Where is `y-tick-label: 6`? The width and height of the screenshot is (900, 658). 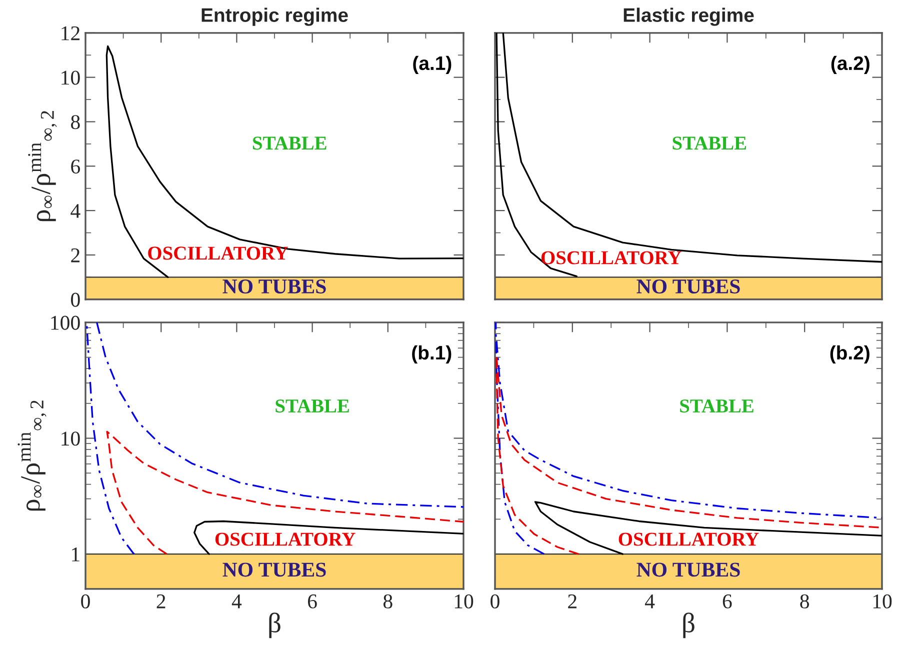
y-tick-label: 6 is located at coordinates (75, 167).